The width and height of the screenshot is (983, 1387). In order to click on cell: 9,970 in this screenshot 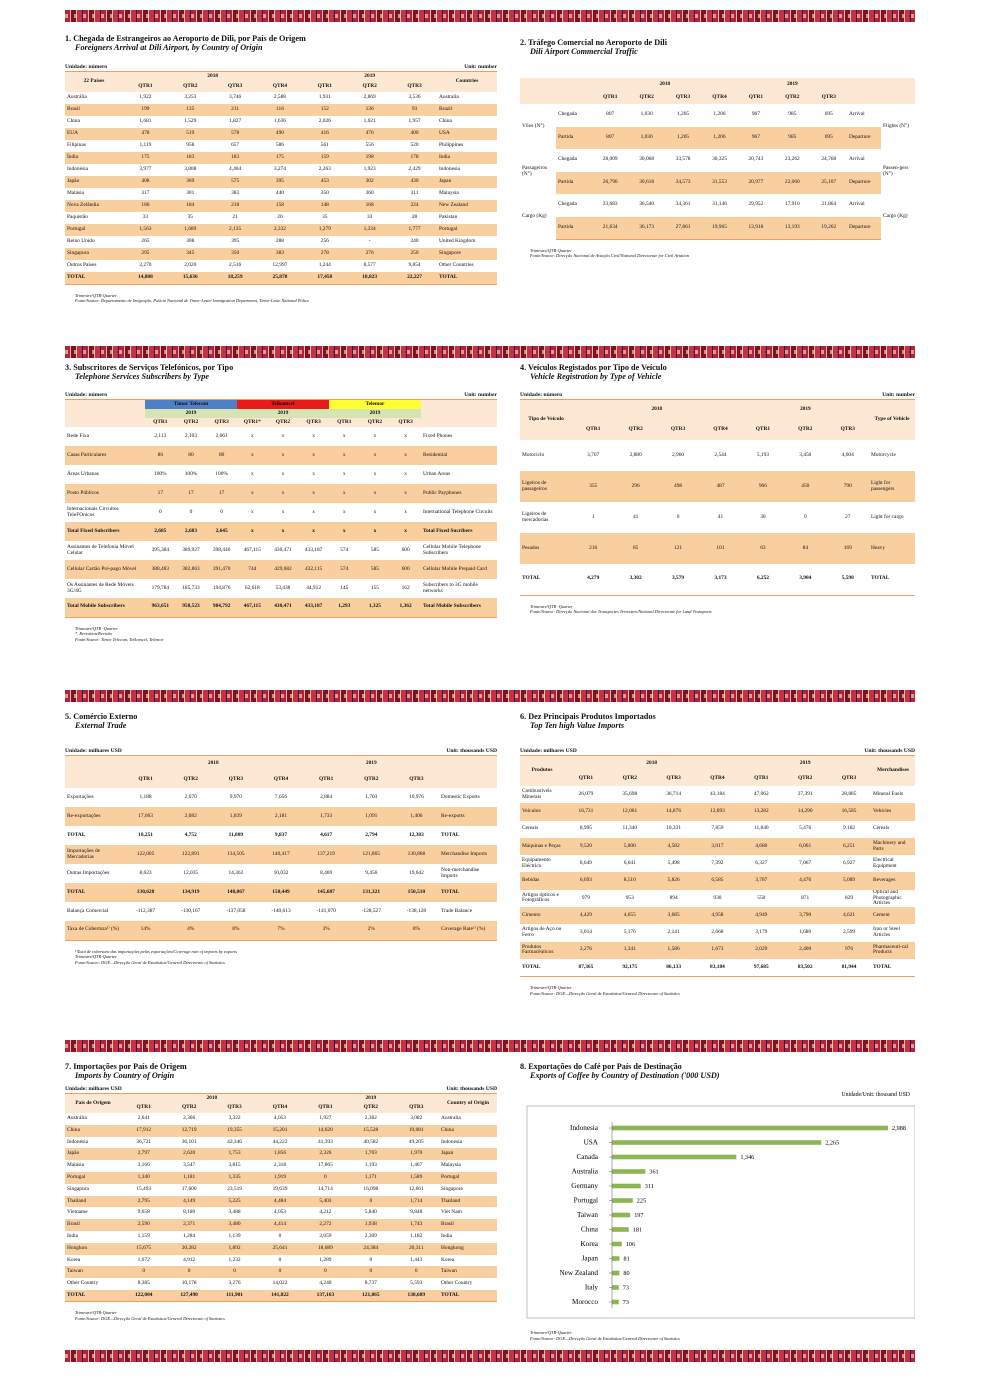, I will do `click(235, 796)`.